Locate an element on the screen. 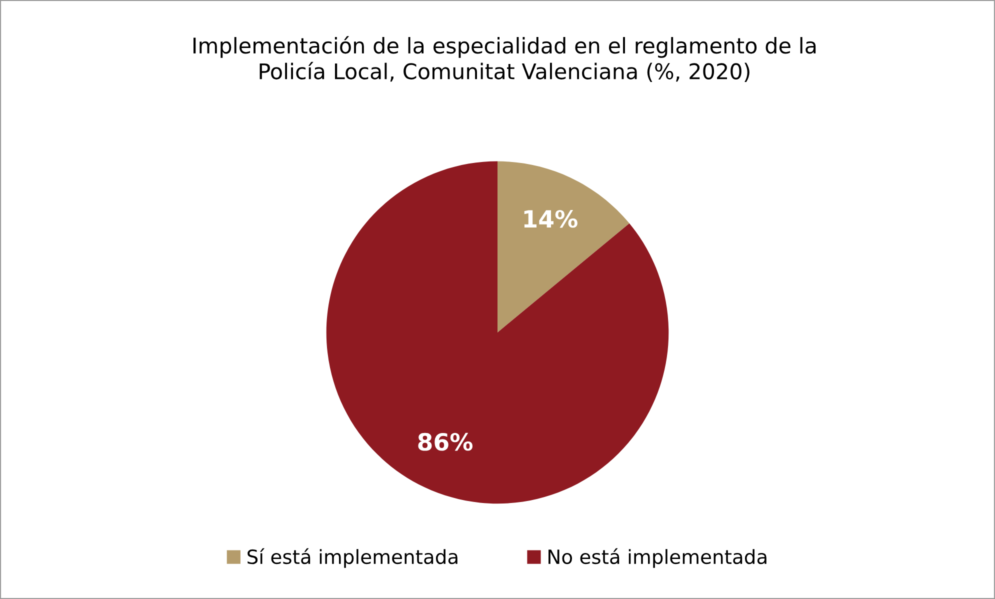 The image size is (995, 599). data-label: 86% is located at coordinates (445, 441).